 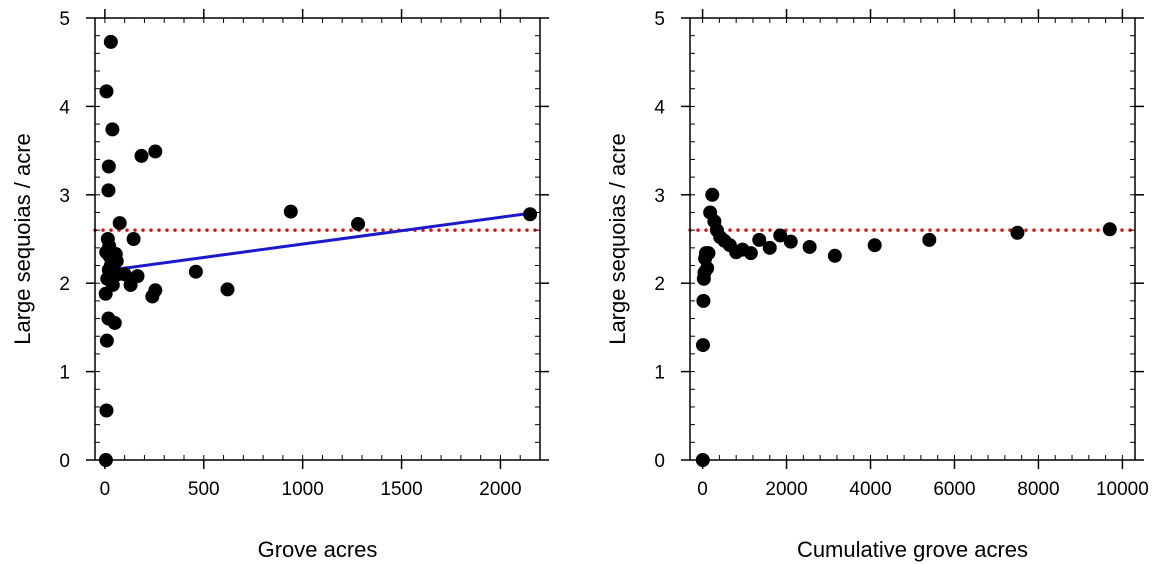 What do you see at coordinates (1038, 489) in the screenshot?
I see `x-tick-label: 8000` at bounding box center [1038, 489].